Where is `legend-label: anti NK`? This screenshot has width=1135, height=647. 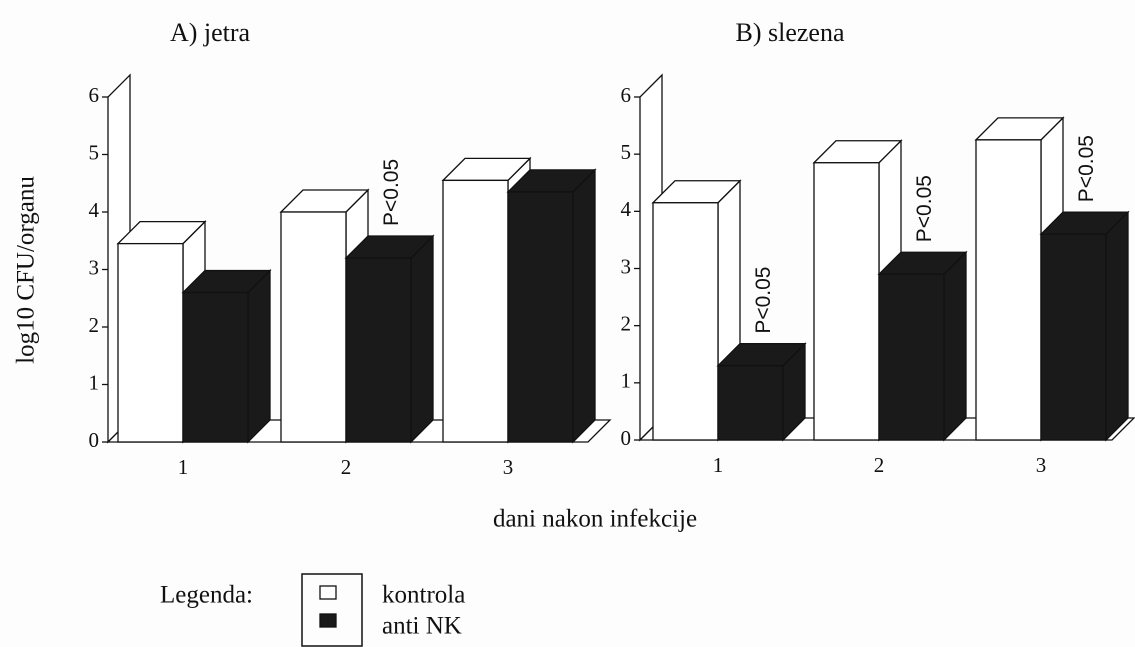
legend-label: anti NK is located at coordinates (422, 626).